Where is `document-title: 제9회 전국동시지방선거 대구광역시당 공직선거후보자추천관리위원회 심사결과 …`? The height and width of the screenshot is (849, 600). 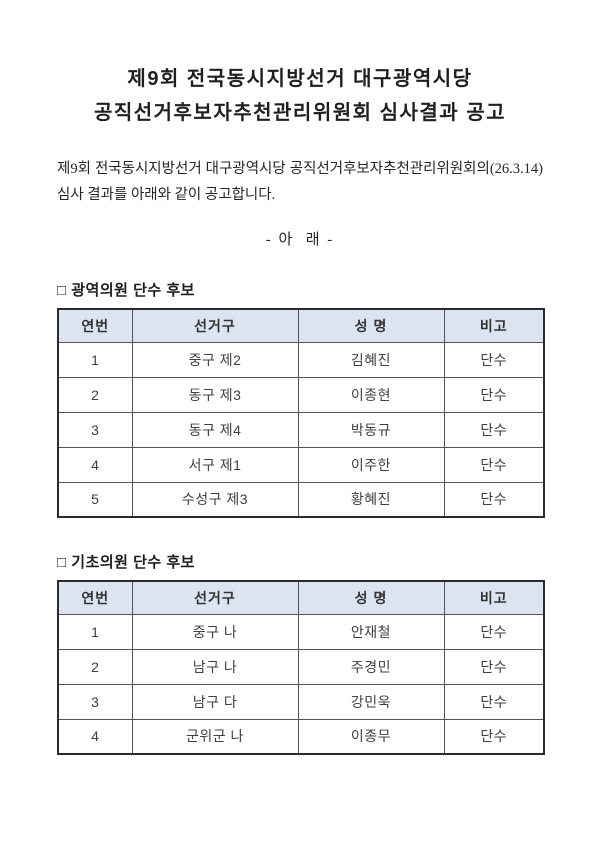
document-title: 제9회 전국동시지방선거 대구광역시당 공직선거후보자추천관리위원회 심사결과 … is located at coordinates (300, 96).